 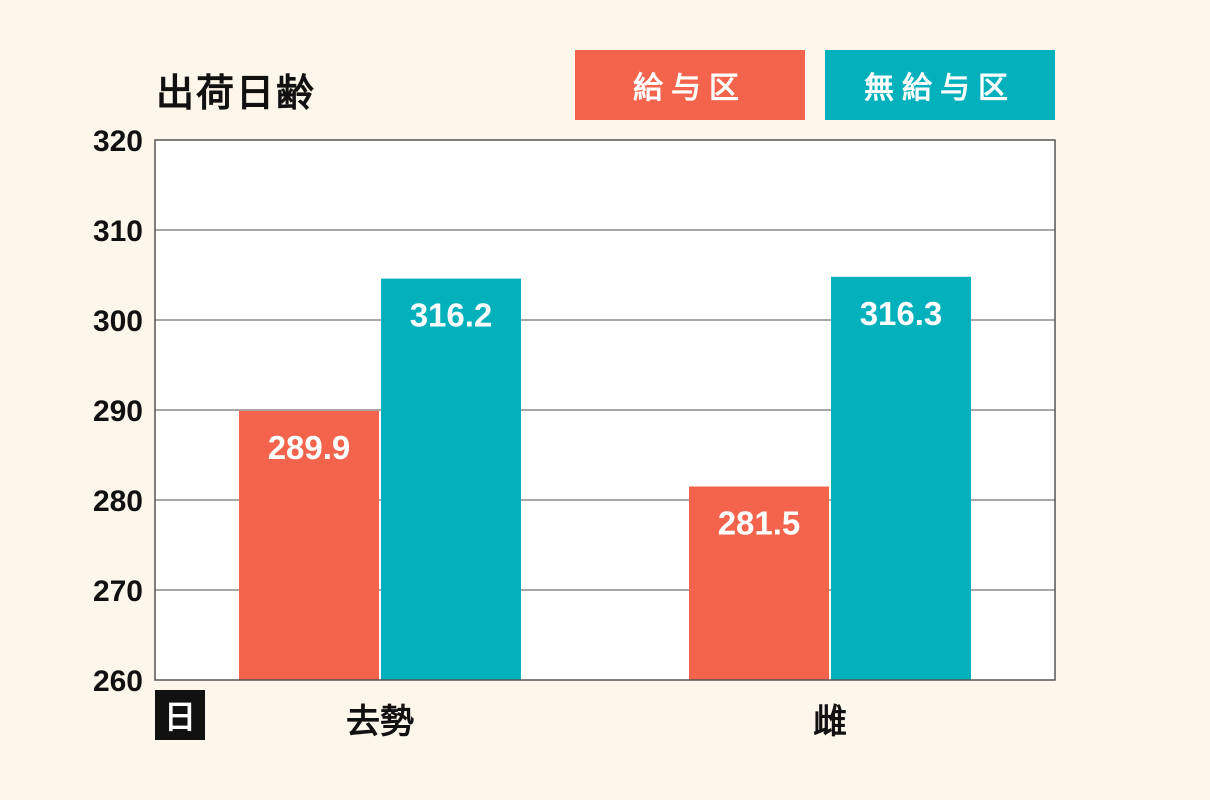 I want to click on x-tick-label-2: 雌, so click(x=830, y=722).